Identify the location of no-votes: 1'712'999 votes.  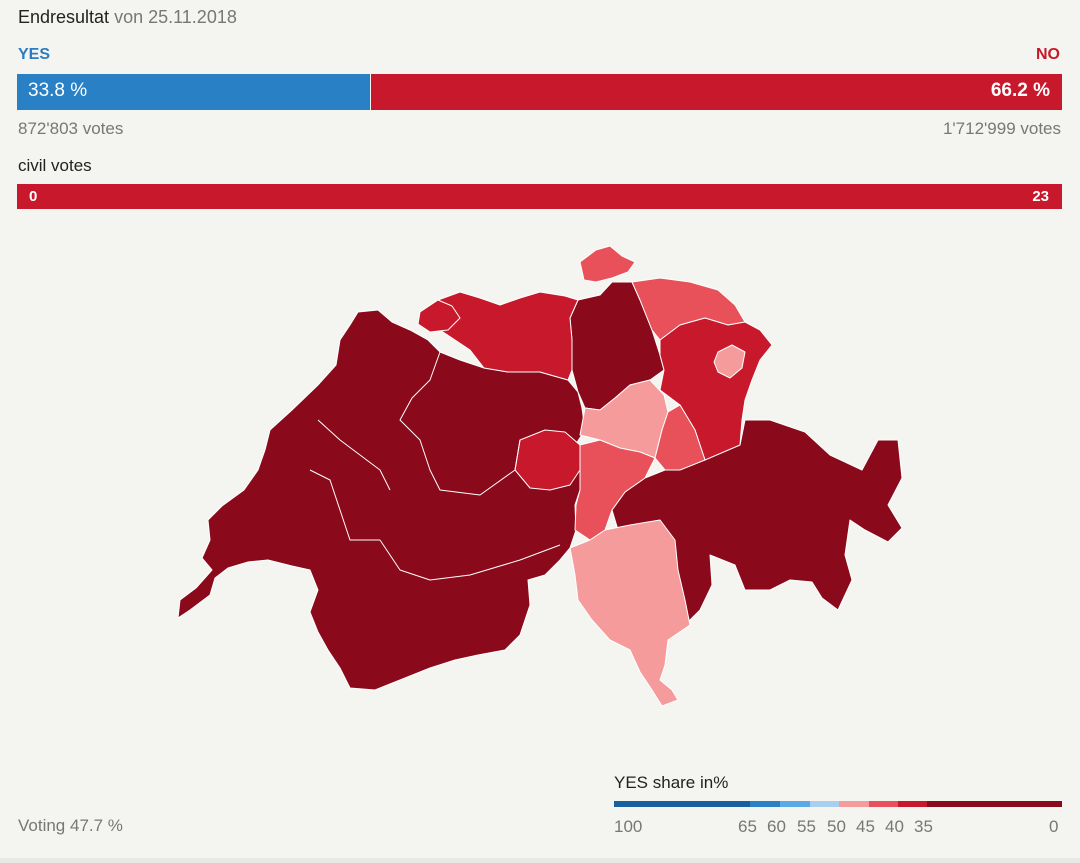
(1001, 128).